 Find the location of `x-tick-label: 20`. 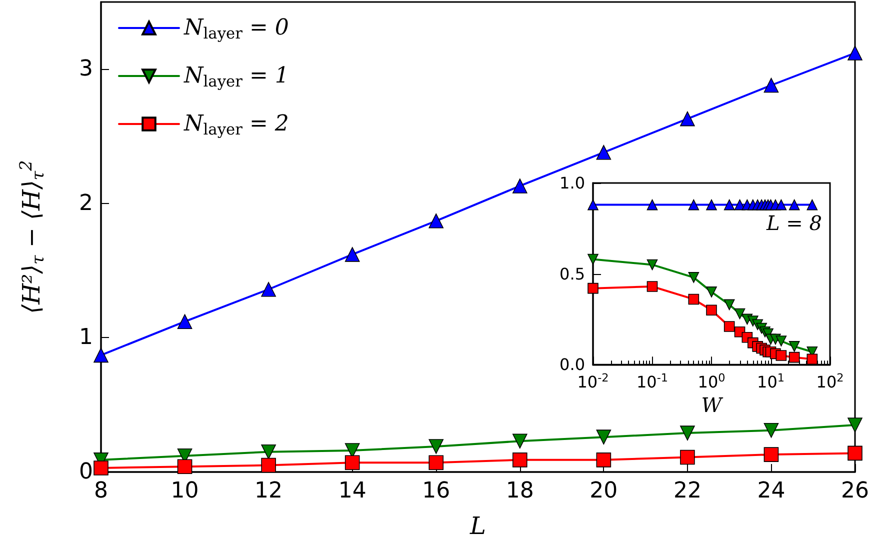

x-tick-label: 20 is located at coordinates (604, 491).